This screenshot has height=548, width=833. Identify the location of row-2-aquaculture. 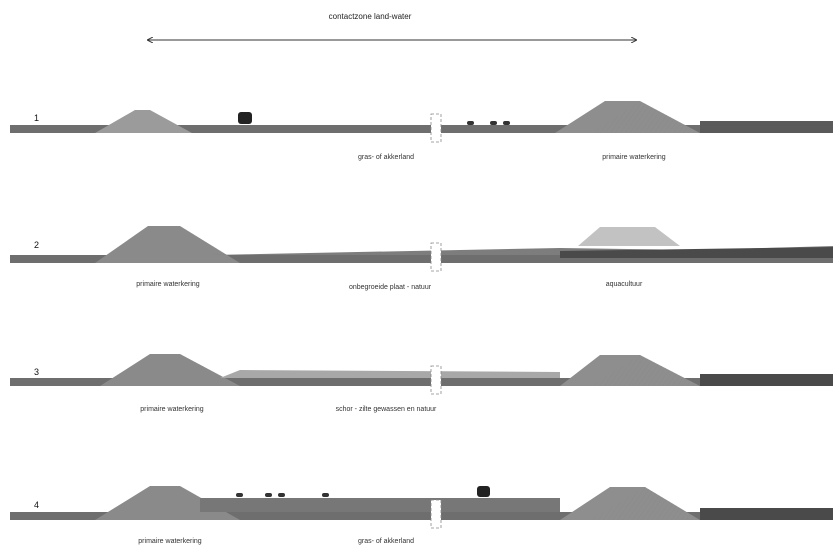
(629, 236).